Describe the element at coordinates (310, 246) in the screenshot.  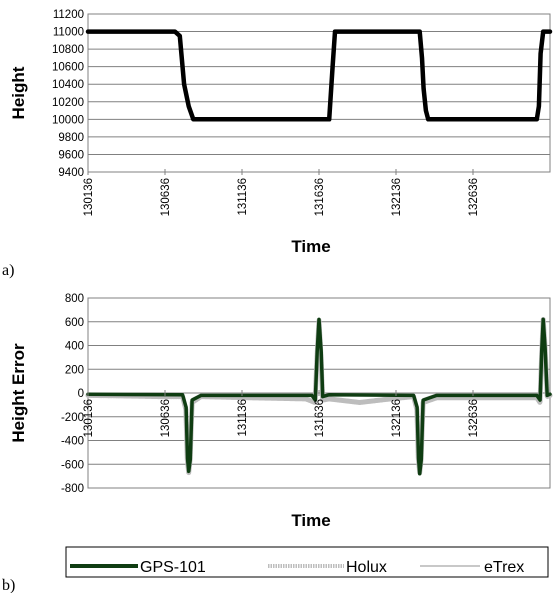
I see `x-axis-title-a: Time` at that location.